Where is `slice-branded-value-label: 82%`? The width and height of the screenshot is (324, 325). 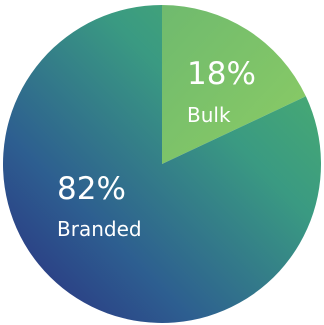 slice-branded-value-label: 82% is located at coordinates (91, 189).